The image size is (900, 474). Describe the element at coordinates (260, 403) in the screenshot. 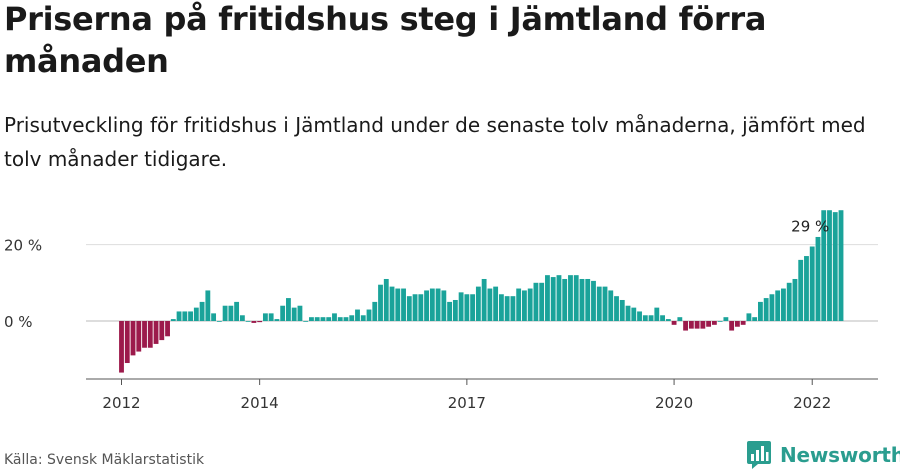

I see `x-tick-label: 2014` at that location.